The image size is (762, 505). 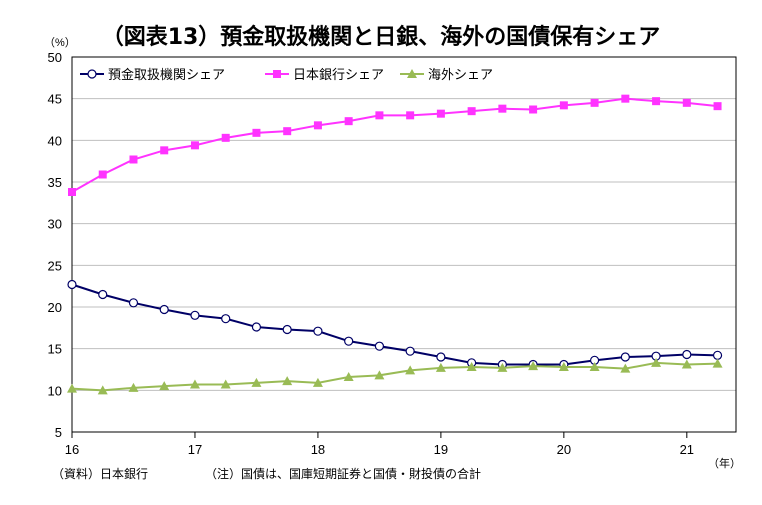 I want to click on legend-item-3: 海外シェア, so click(x=446, y=75).